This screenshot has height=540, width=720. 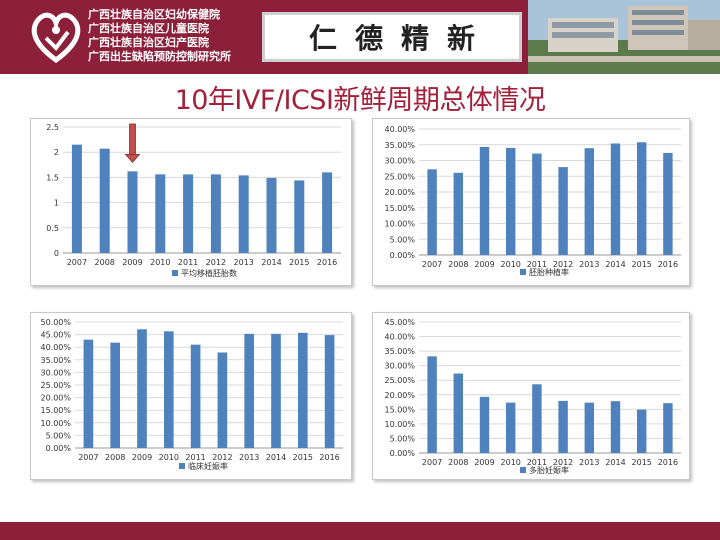 What do you see at coordinates (55, 322) in the screenshot?
I see `y-tick-label: 50.00%` at bounding box center [55, 322].